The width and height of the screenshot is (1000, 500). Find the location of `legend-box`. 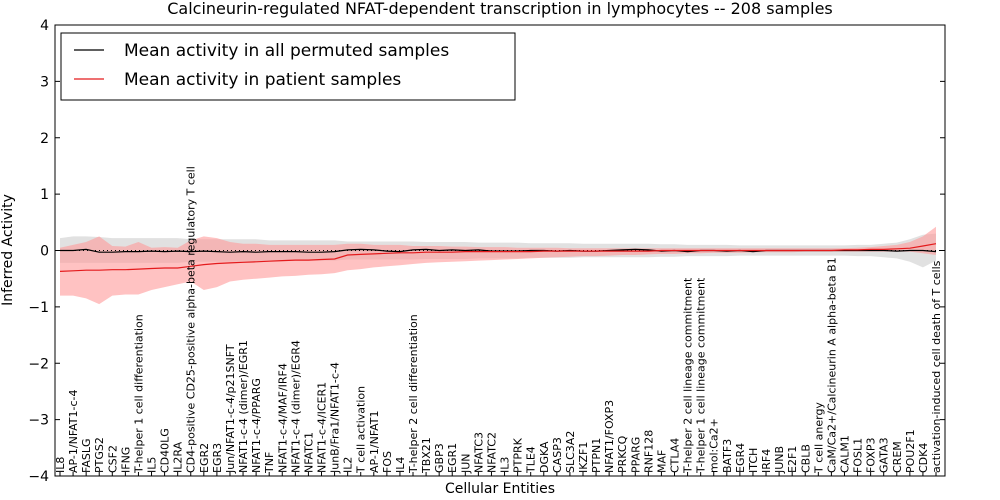

legend-box is located at coordinates (288, 66).